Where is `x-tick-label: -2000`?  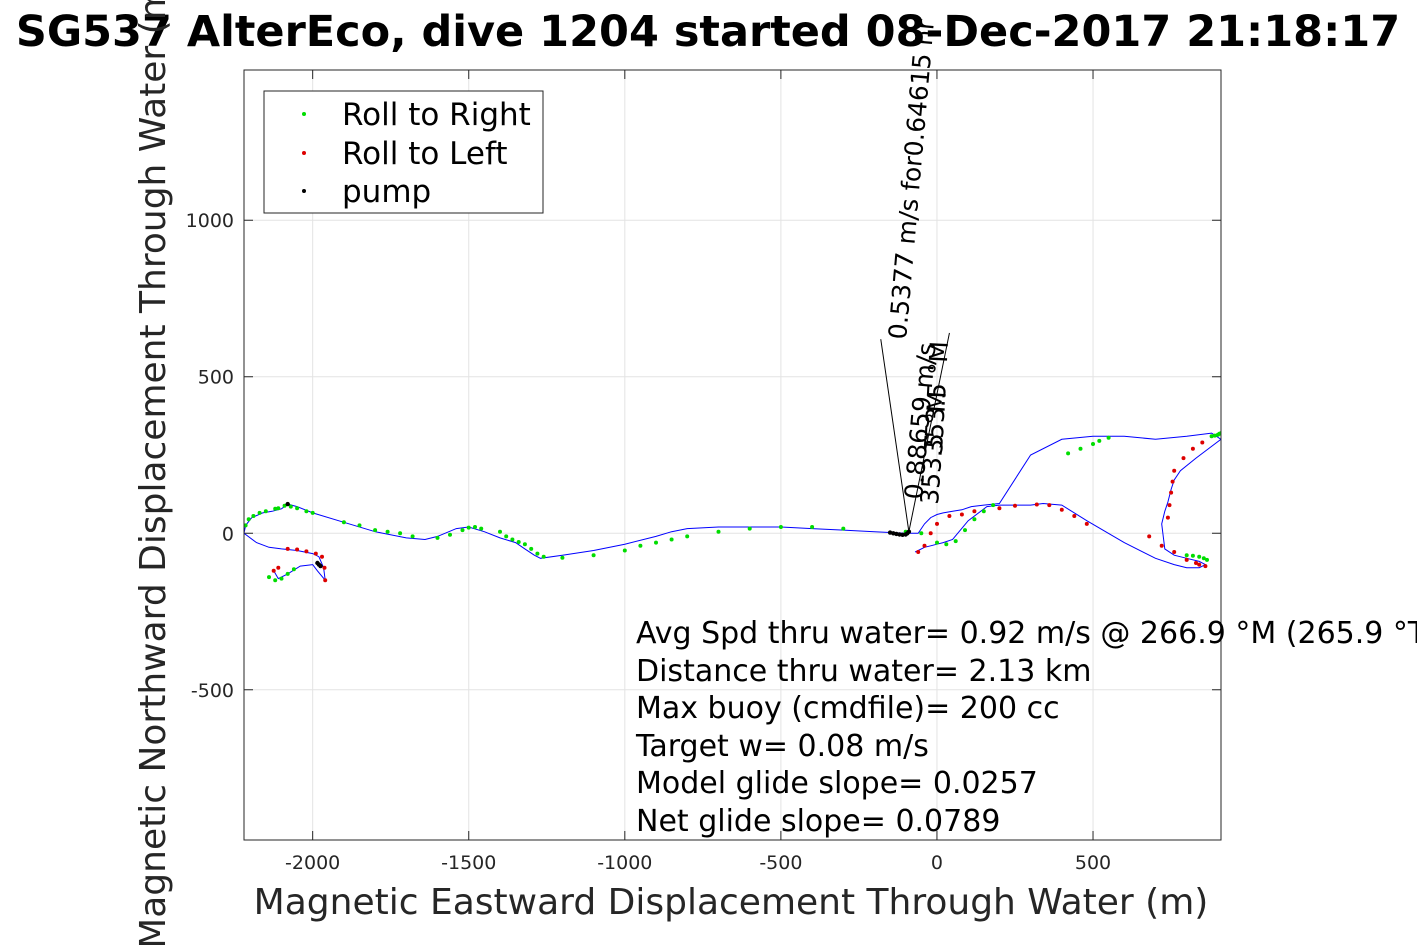
x-tick-label: -2000 is located at coordinates (312, 863).